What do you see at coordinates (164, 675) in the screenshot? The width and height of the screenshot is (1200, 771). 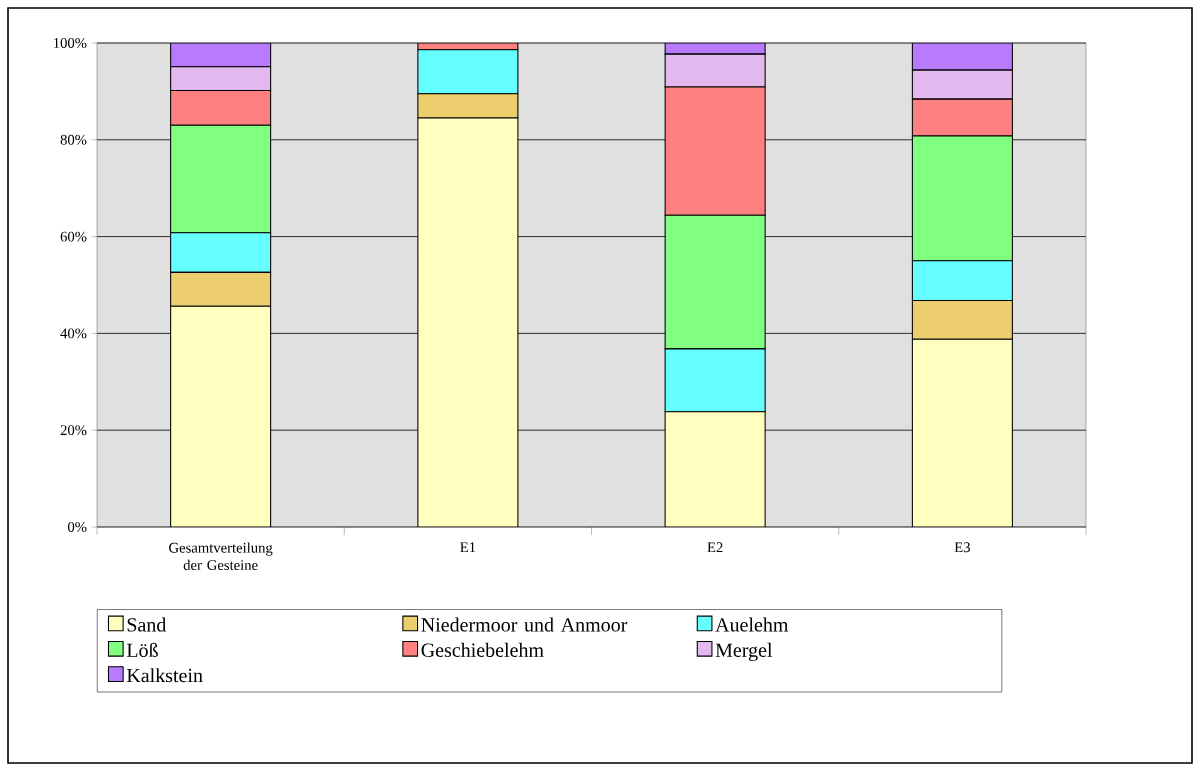 I see `legend-label: Kalkstein` at bounding box center [164, 675].